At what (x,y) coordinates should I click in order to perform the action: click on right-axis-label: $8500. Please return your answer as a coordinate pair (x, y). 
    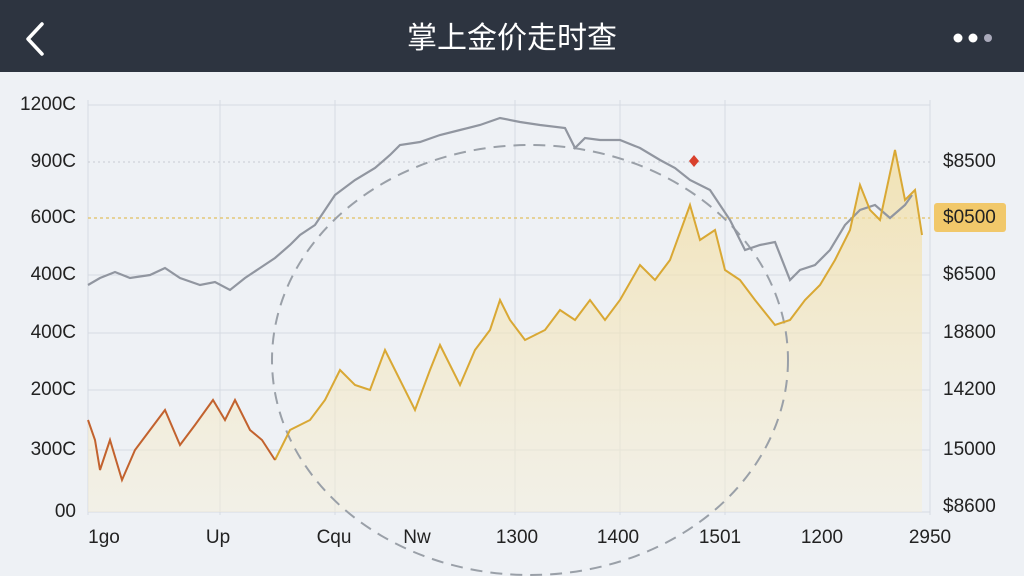
    Looking at the image, I should click on (969, 161).